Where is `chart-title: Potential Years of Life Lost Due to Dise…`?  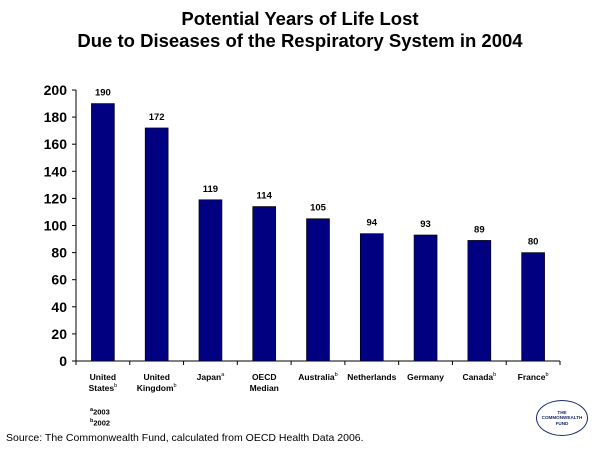
chart-title: Potential Years of Life Lost Due to Dise… is located at coordinates (300, 30).